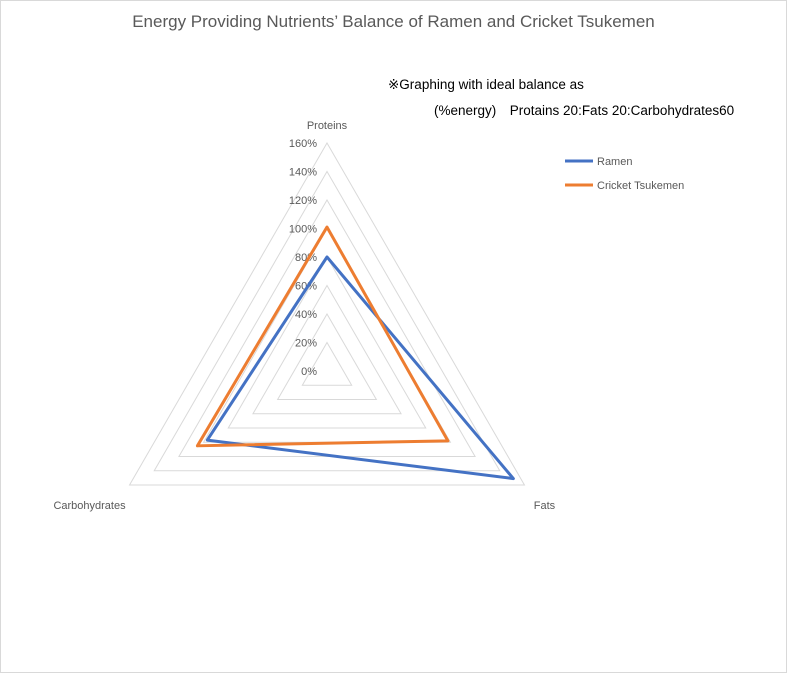  Describe the element at coordinates (309, 372) in the screenshot. I see `tick-label-0: 0%` at that location.